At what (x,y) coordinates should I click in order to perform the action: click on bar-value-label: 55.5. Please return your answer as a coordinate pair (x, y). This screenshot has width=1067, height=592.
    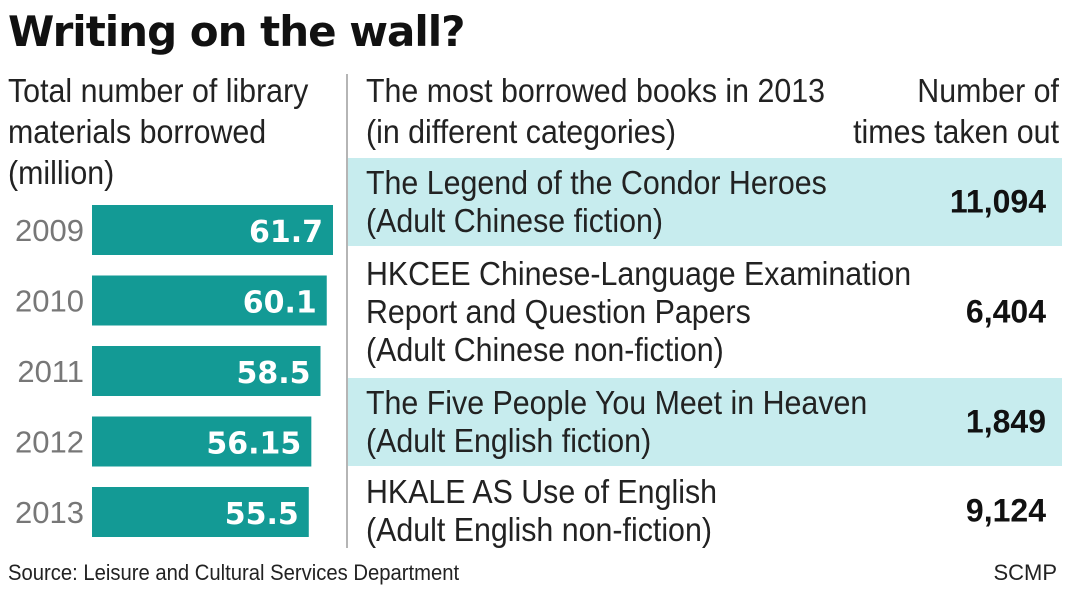
    Looking at the image, I should click on (262, 514).